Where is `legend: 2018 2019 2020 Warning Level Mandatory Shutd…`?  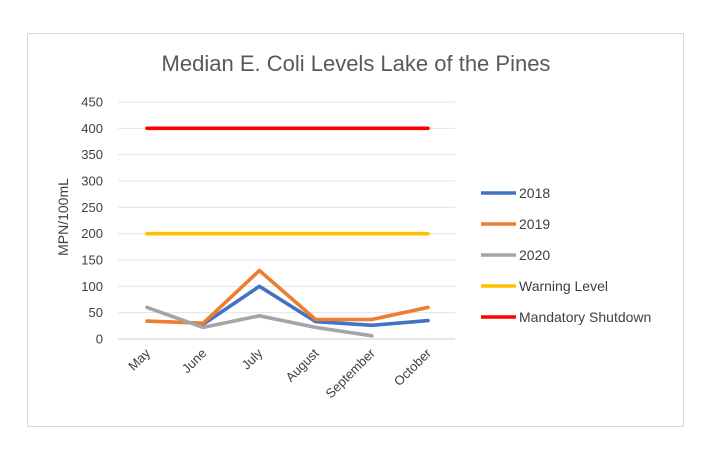 legend: 2018 2019 2020 Warning Level Mandatory Shutd… is located at coordinates (566, 255).